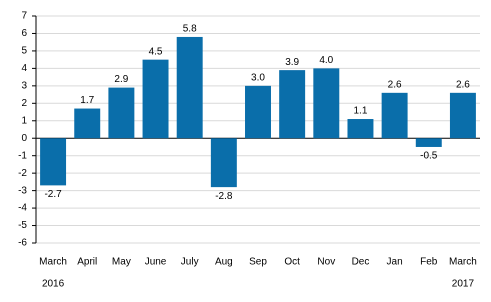  I want to click on y-tick-label: -5, so click(22, 225).